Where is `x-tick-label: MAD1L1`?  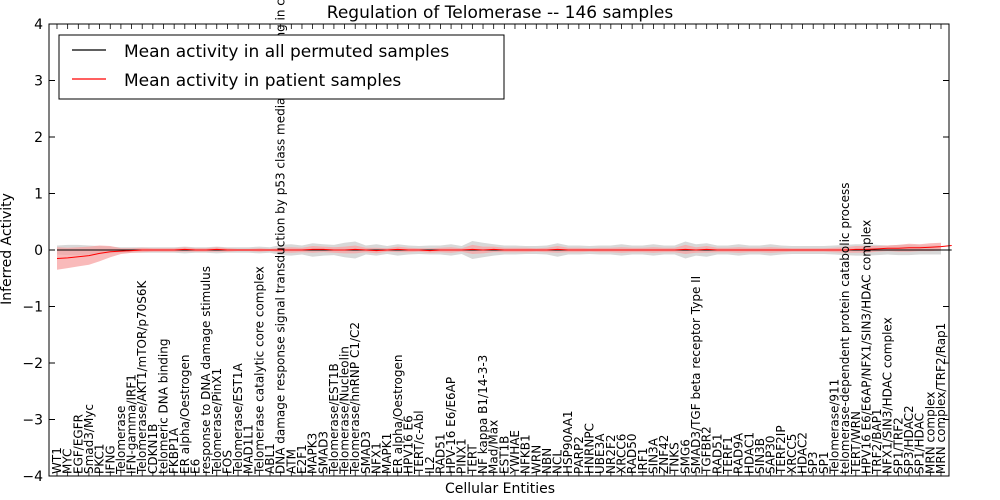
x-tick-label: MAD1L1 is located at coordinates (249, 449).